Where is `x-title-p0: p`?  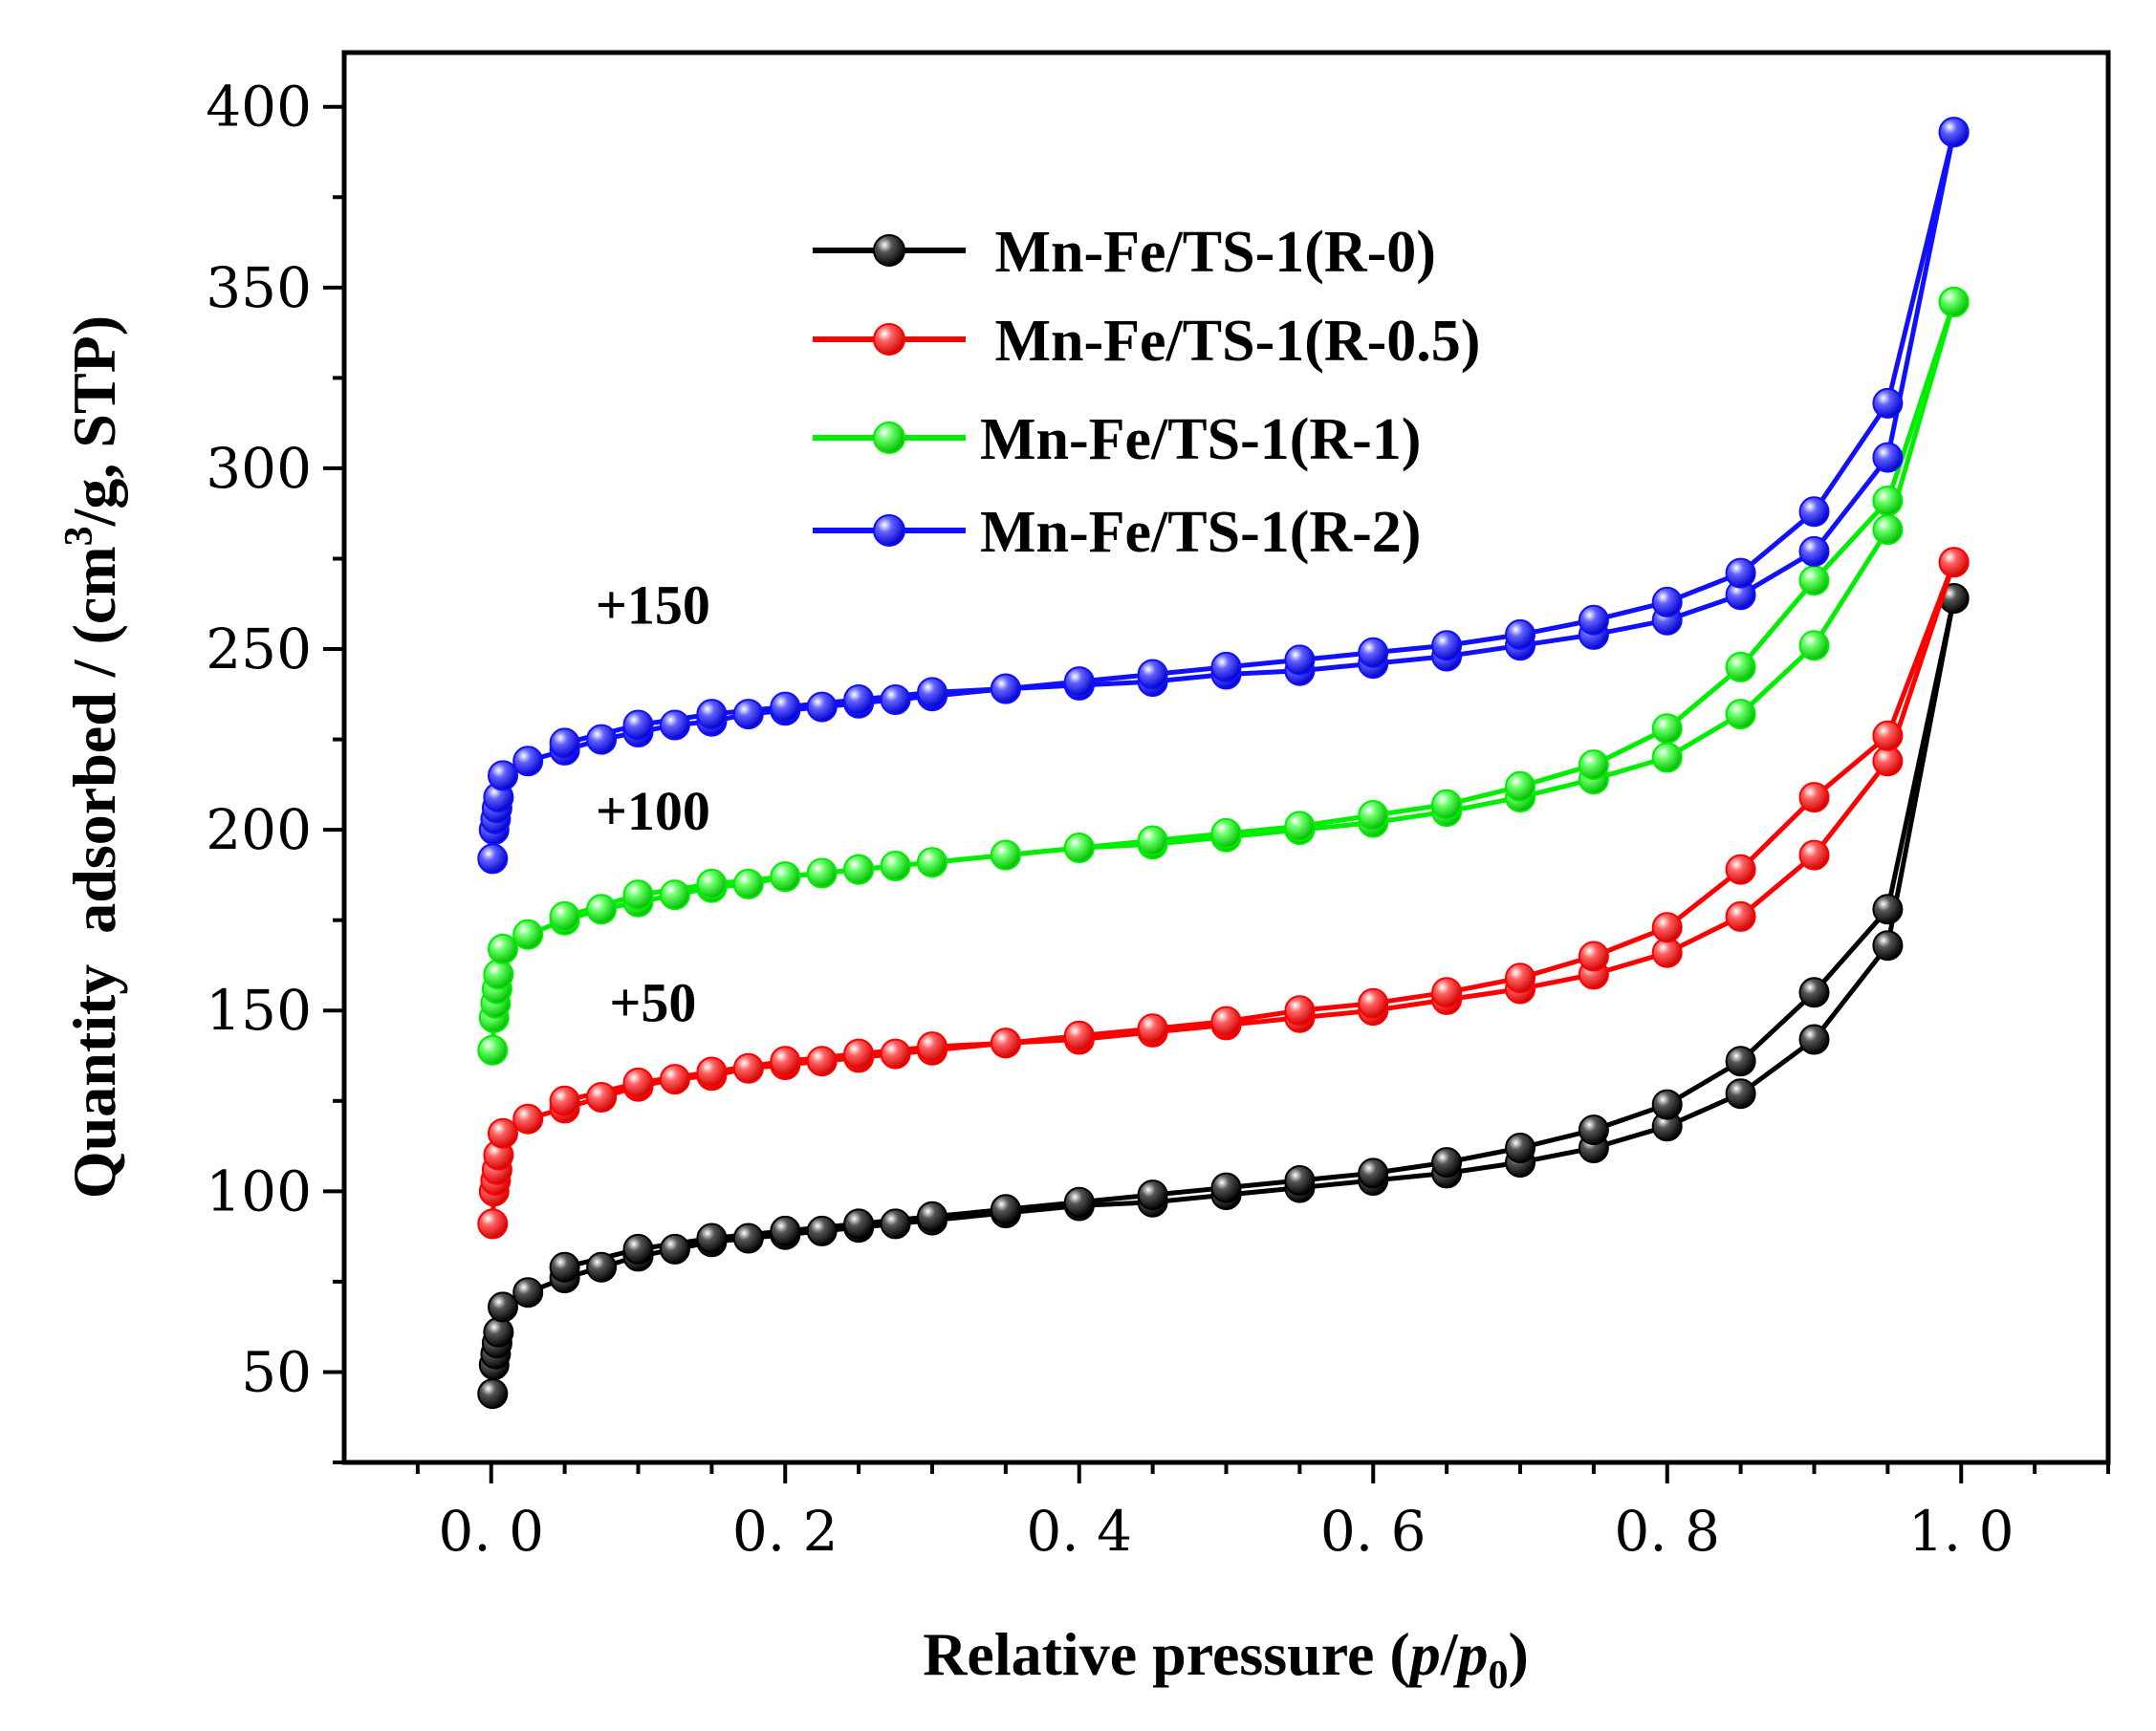
x-title-p0: p is located at coordinates (1471, 1654).